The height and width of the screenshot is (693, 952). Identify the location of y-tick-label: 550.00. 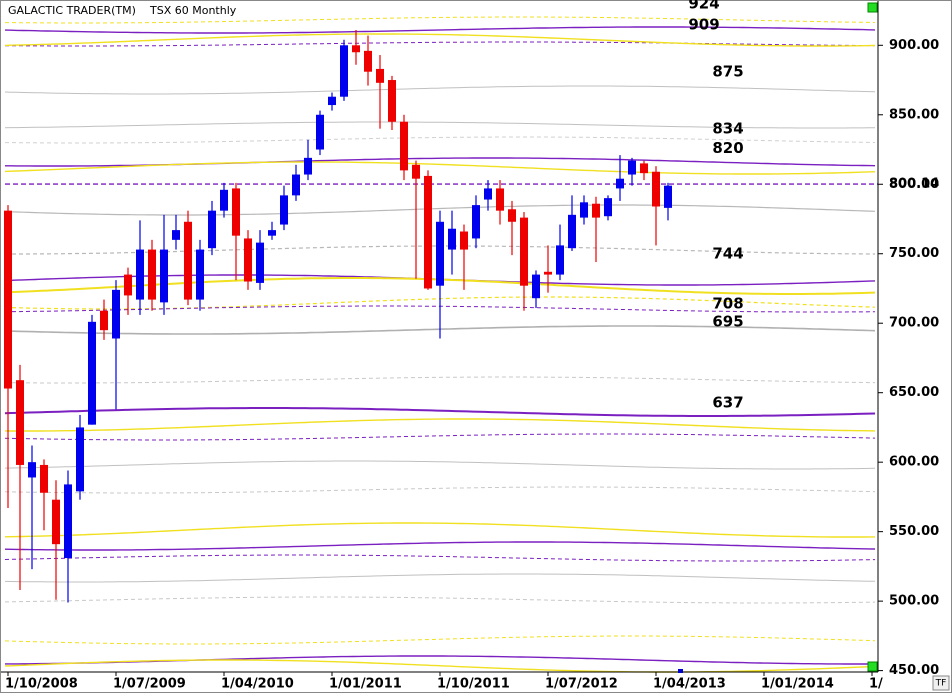
(914, 531).